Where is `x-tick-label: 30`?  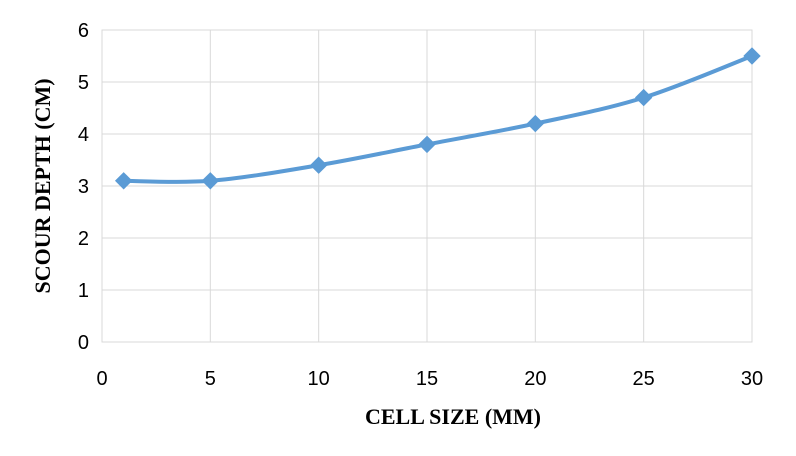 x-tick-label: 30 is located at coordinates (752, 379).